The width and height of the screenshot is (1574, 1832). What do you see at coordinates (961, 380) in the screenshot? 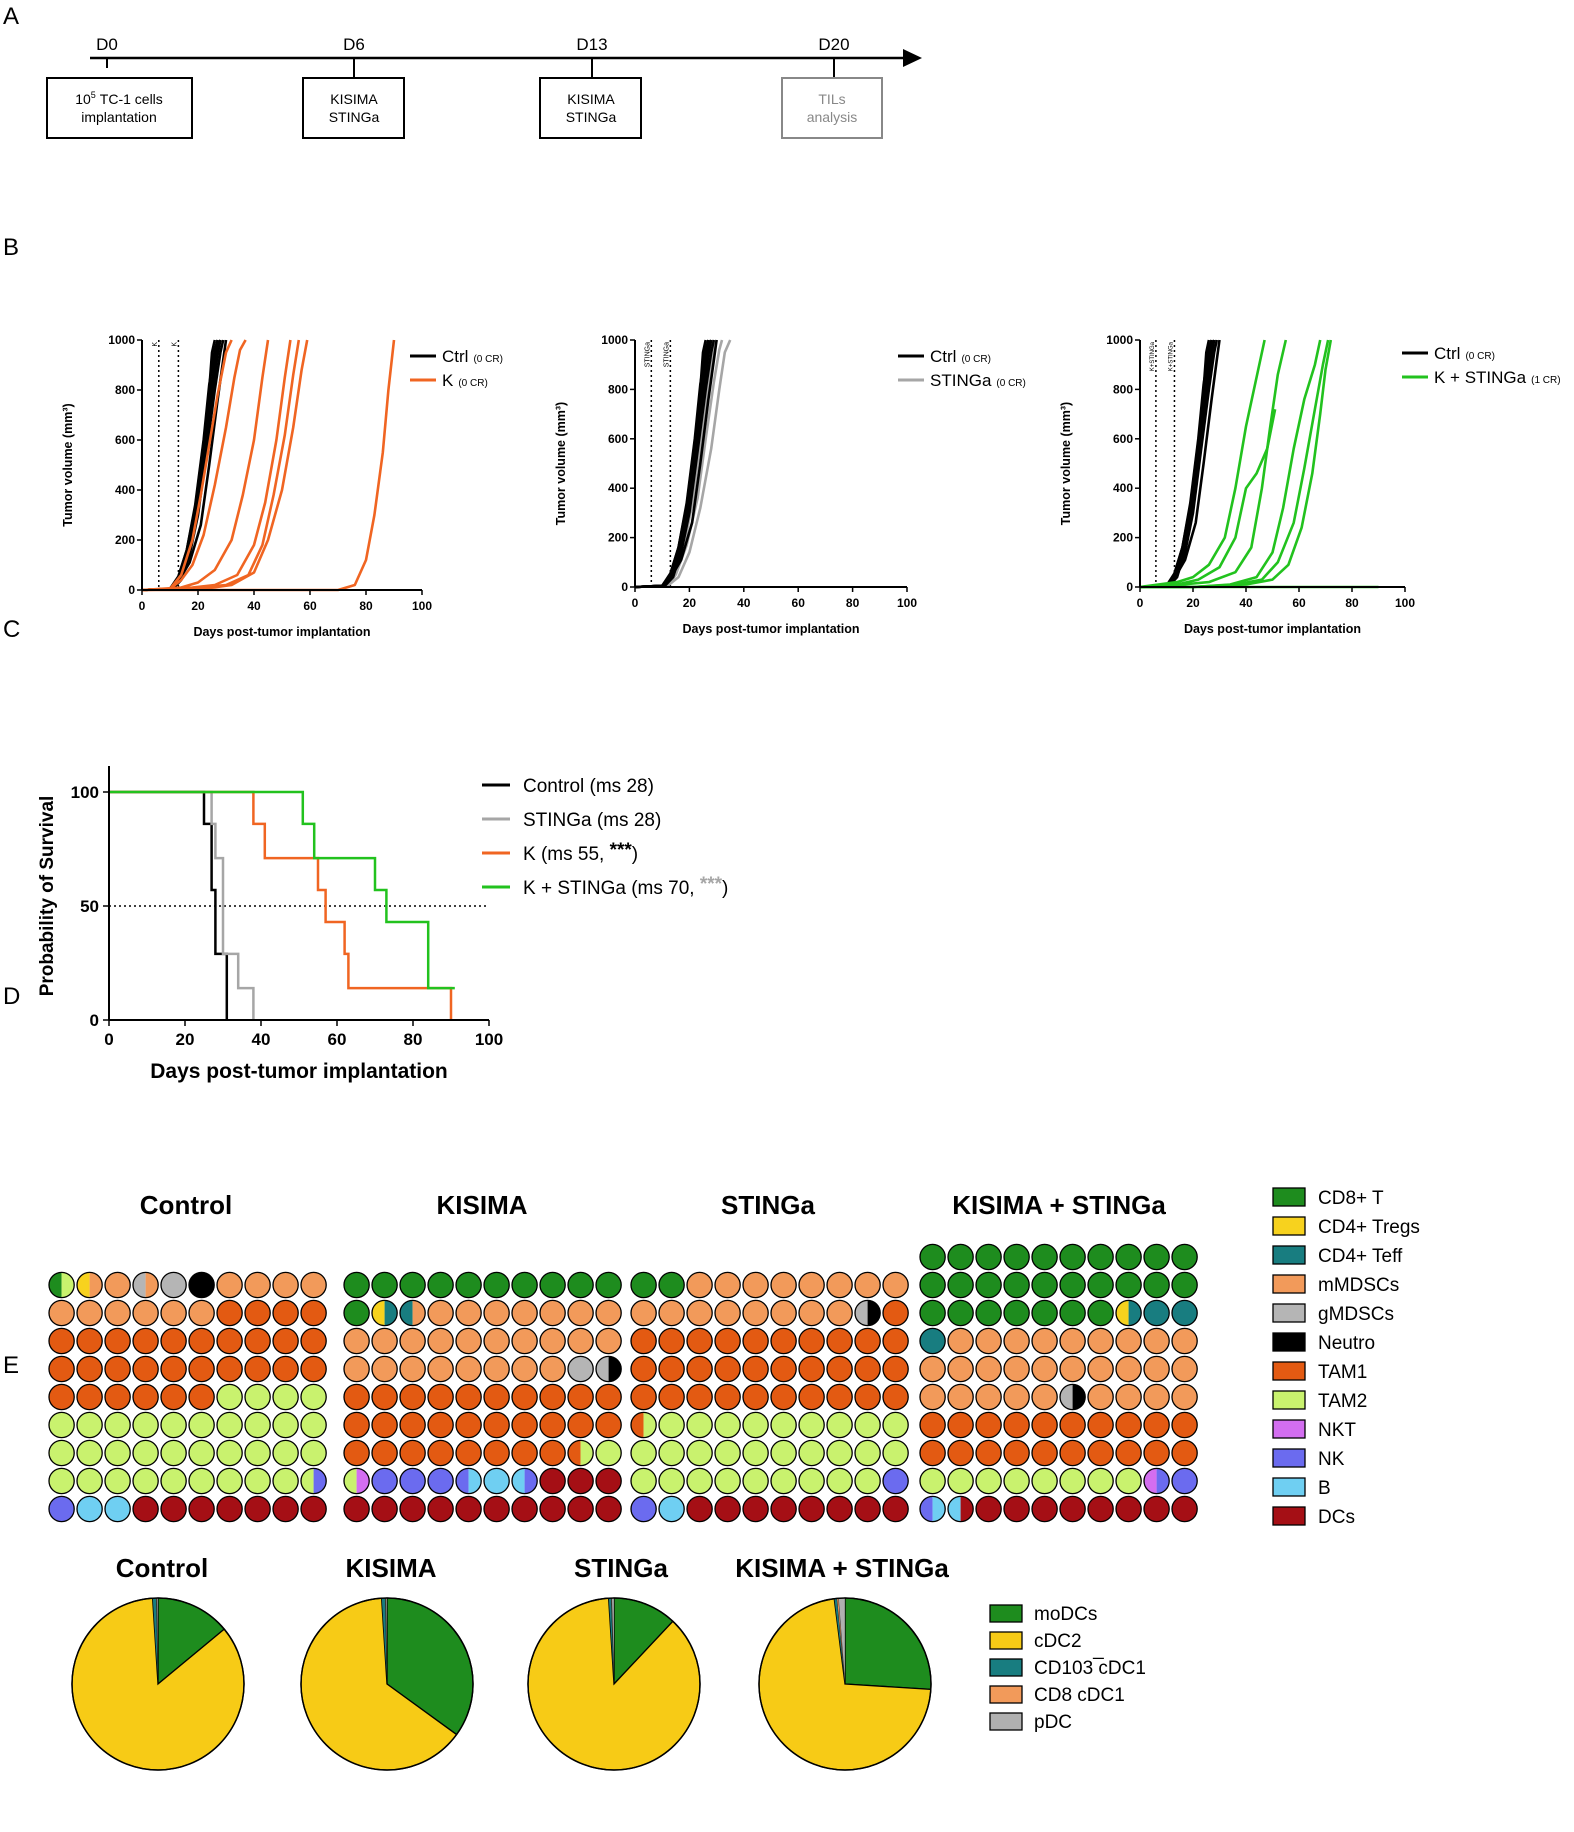
I see `legend-name: STINGa` at bounding box center [961, 380].